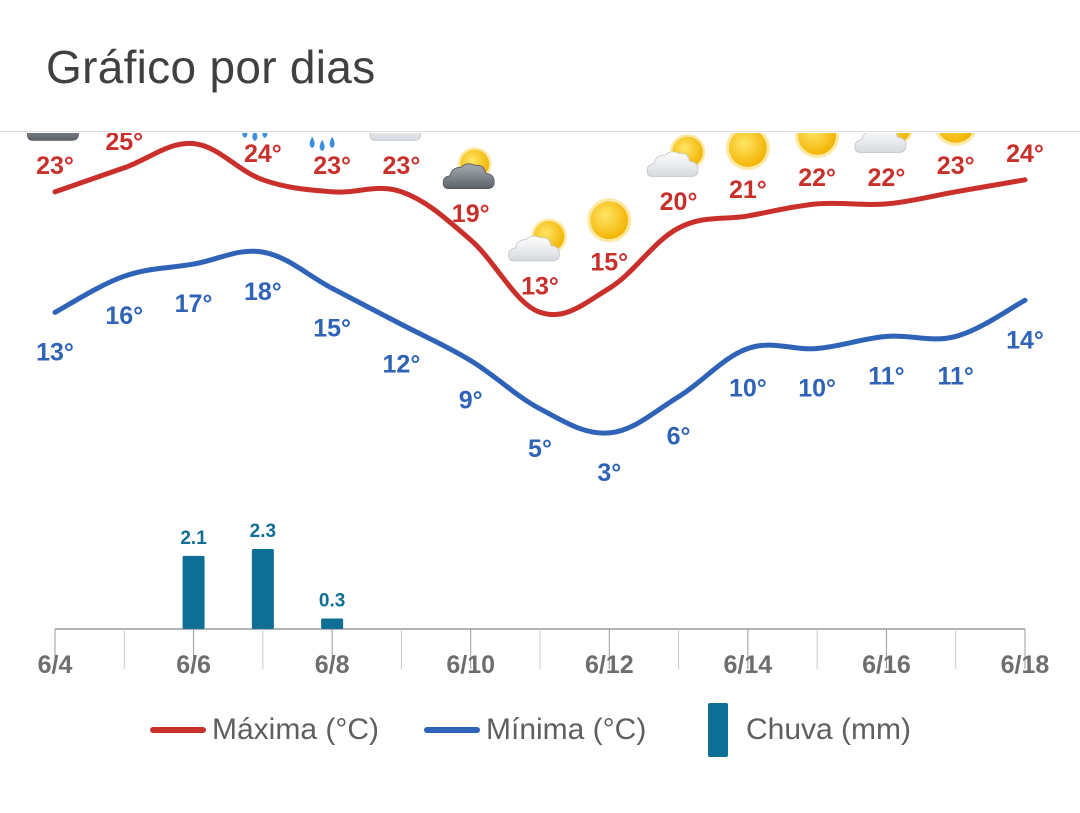  Describe the element at coordinates (468, 168) in the screenshot. I see `cloudy-dark-icon` at that location.